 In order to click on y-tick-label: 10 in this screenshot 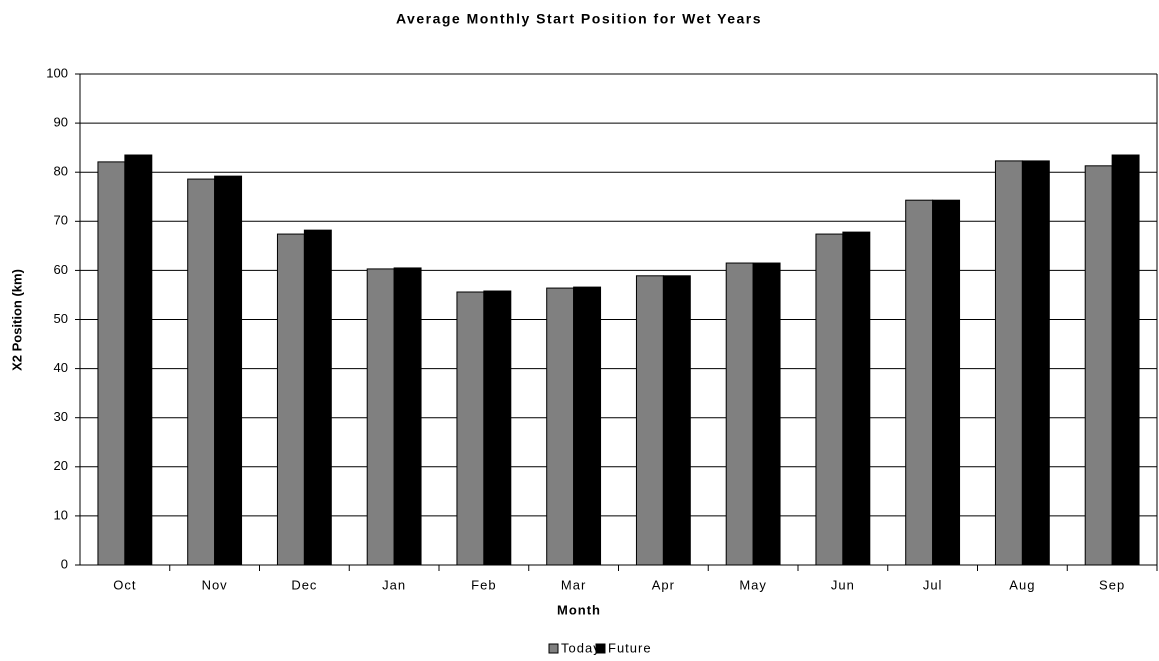, I will do `click(61, 514)`.